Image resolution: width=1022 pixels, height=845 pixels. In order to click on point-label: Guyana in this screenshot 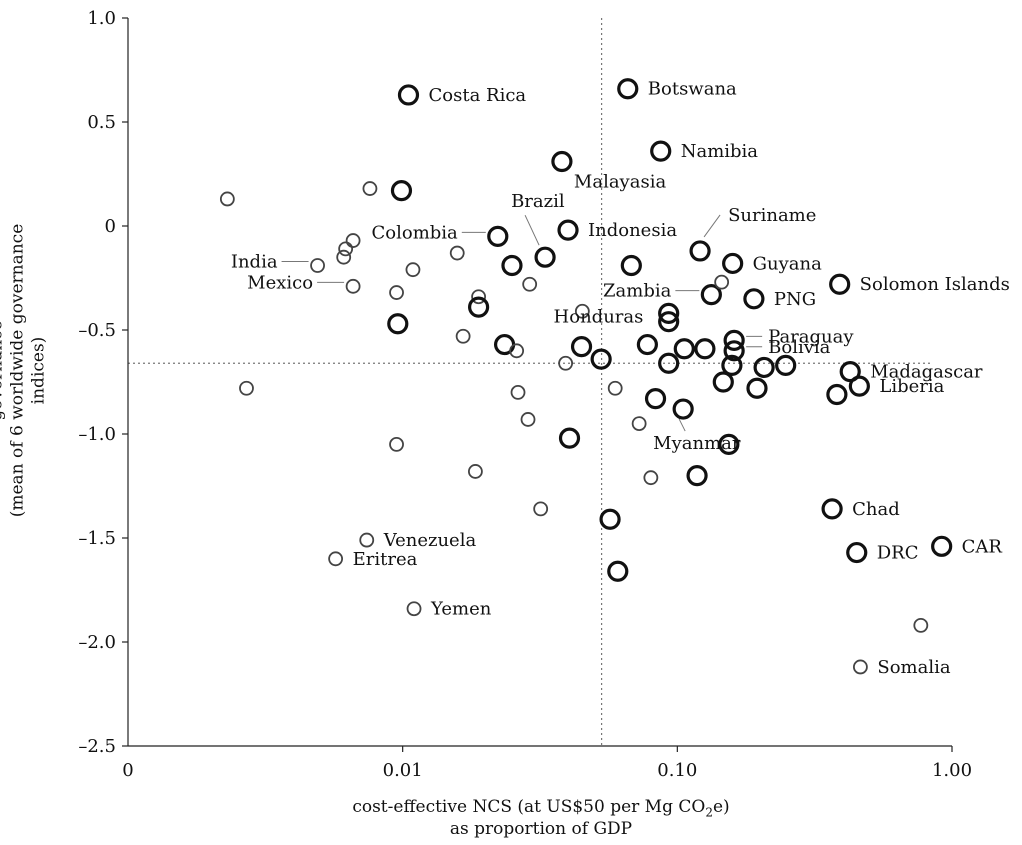, I will do `click(787, 263)`.